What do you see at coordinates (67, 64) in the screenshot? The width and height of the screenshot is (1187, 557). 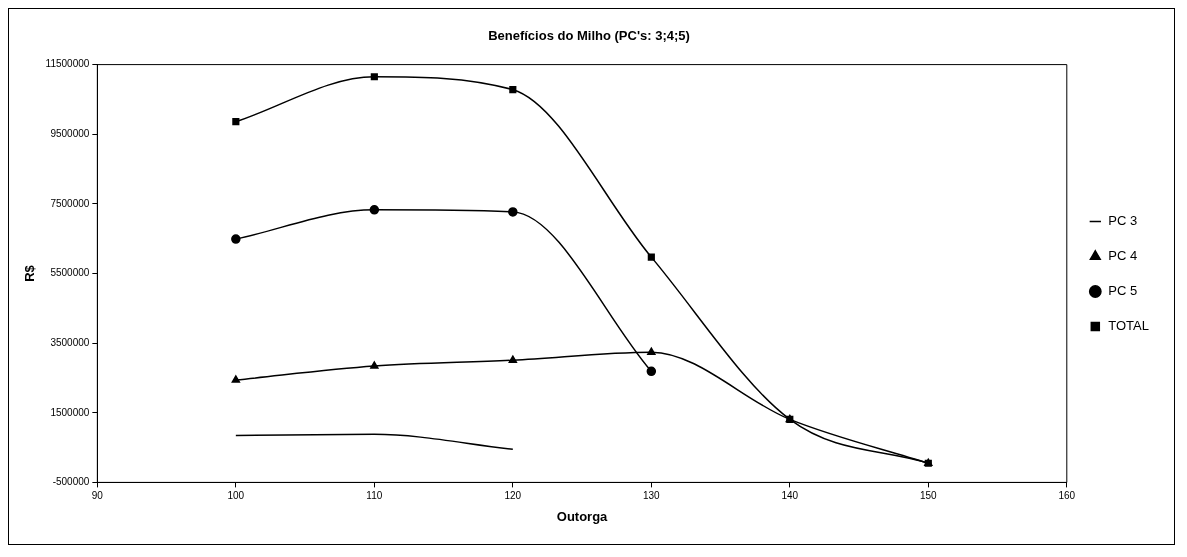 I see `y-tick-label: 11500000` at bounding box center [67, 64].